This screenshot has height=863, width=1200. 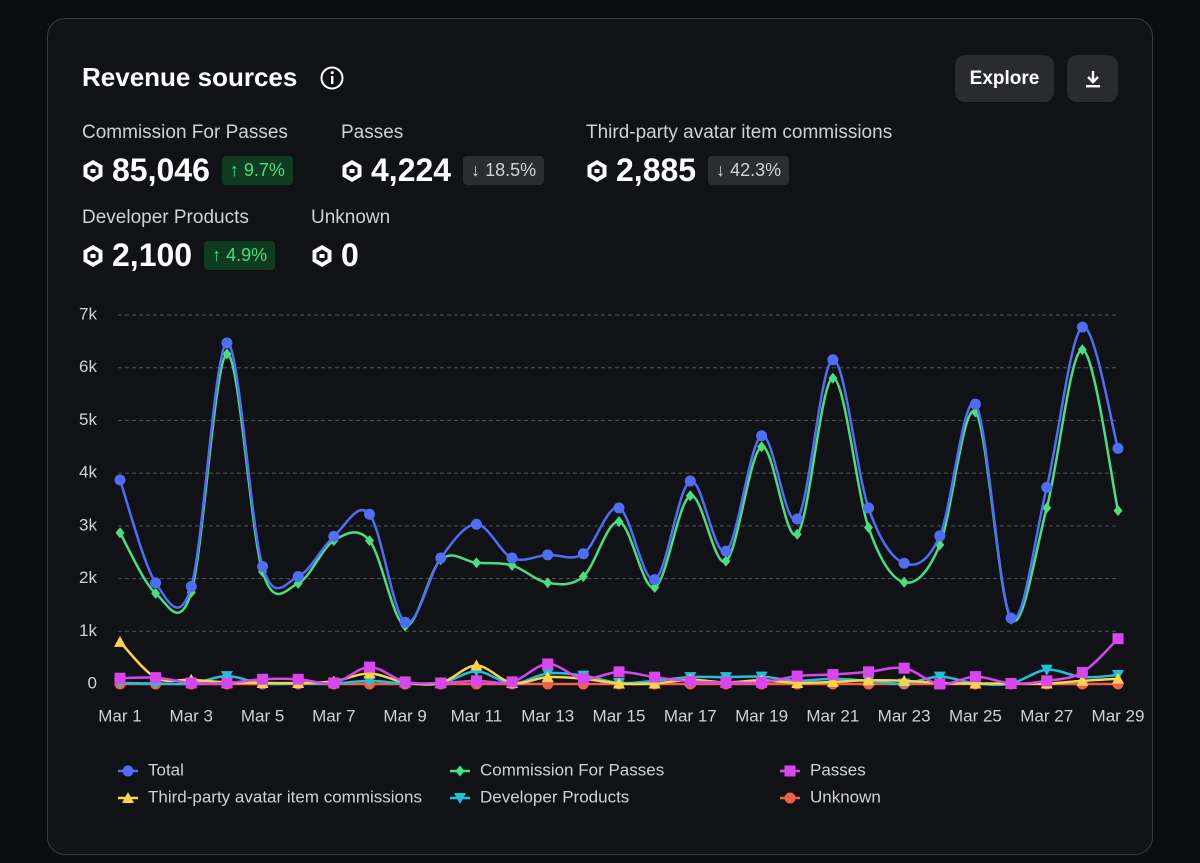 I want to click on stat-row: 2,100 ↑ 4.9%, so click(x=179, y=255).